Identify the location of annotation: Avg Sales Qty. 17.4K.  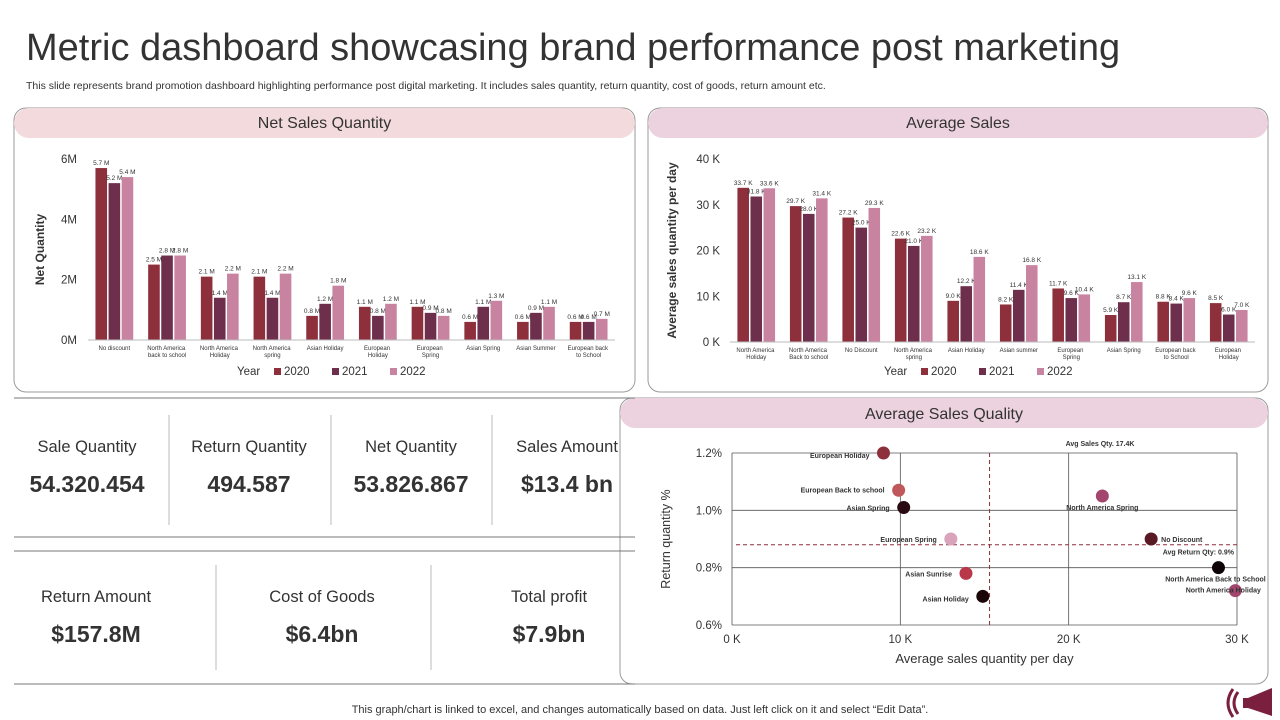
(1100, 444).